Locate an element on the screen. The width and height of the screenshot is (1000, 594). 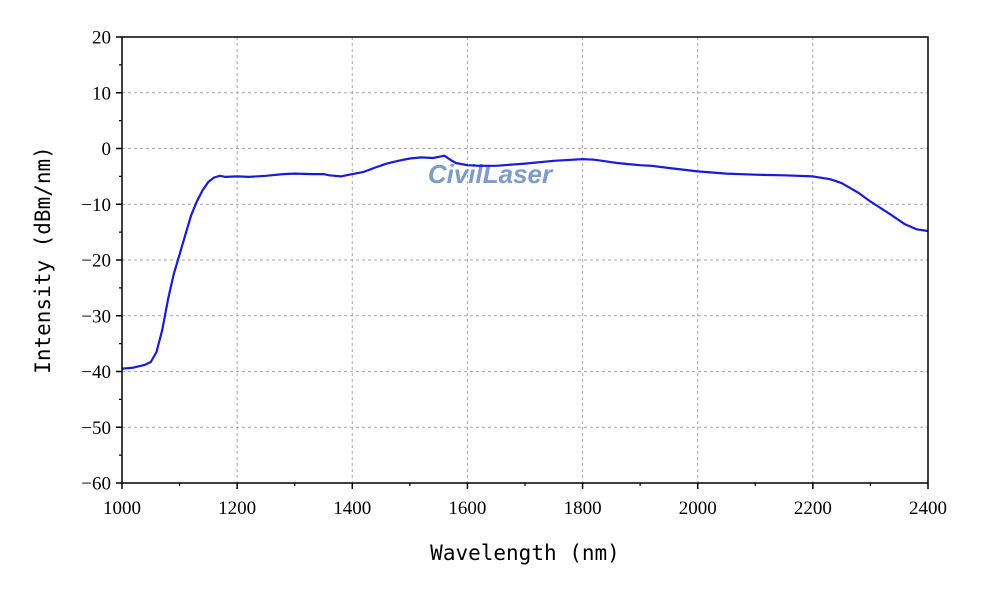
x-tick-label: 1800 is located at coordinates (583, 508).